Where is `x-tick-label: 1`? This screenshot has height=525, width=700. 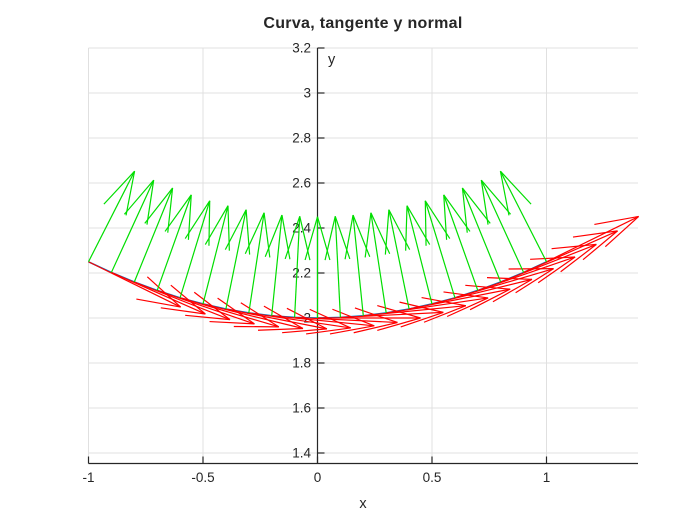
x-tick-label: 1 is located at coordinates (547, 477).